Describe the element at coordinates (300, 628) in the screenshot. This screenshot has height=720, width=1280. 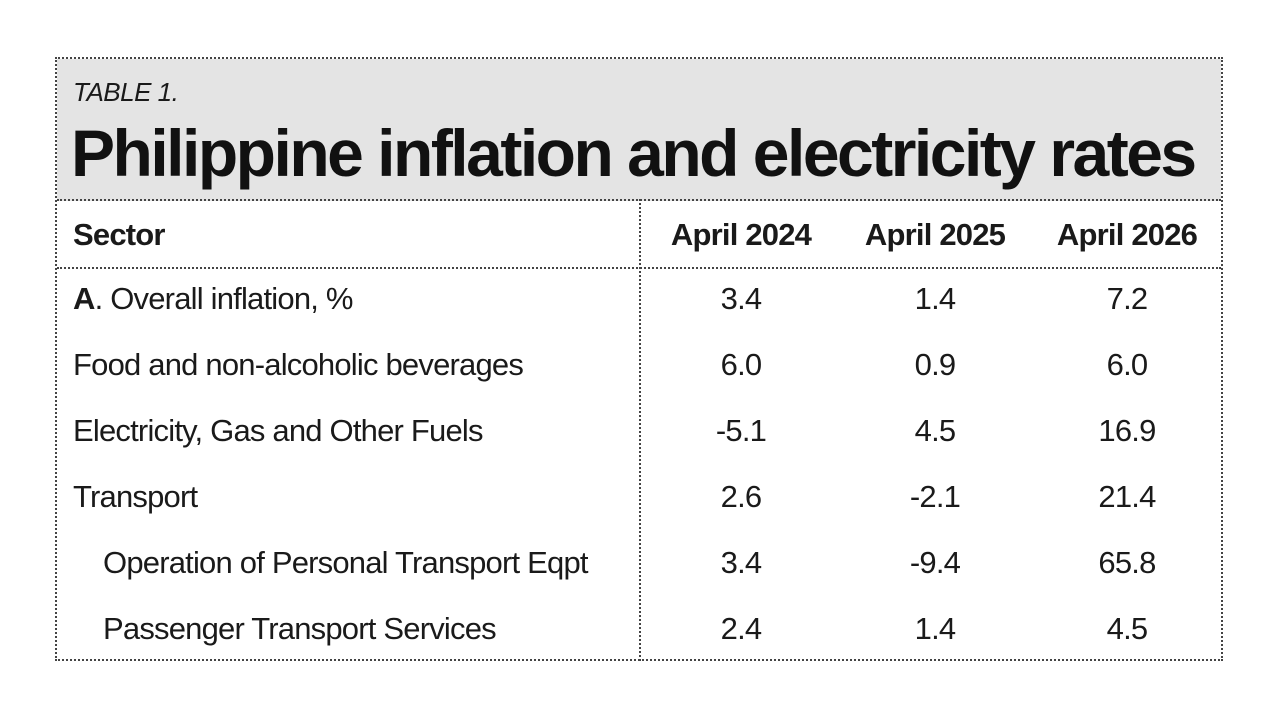
I see `row-sector-label: Passenger Transport Services` at that location.